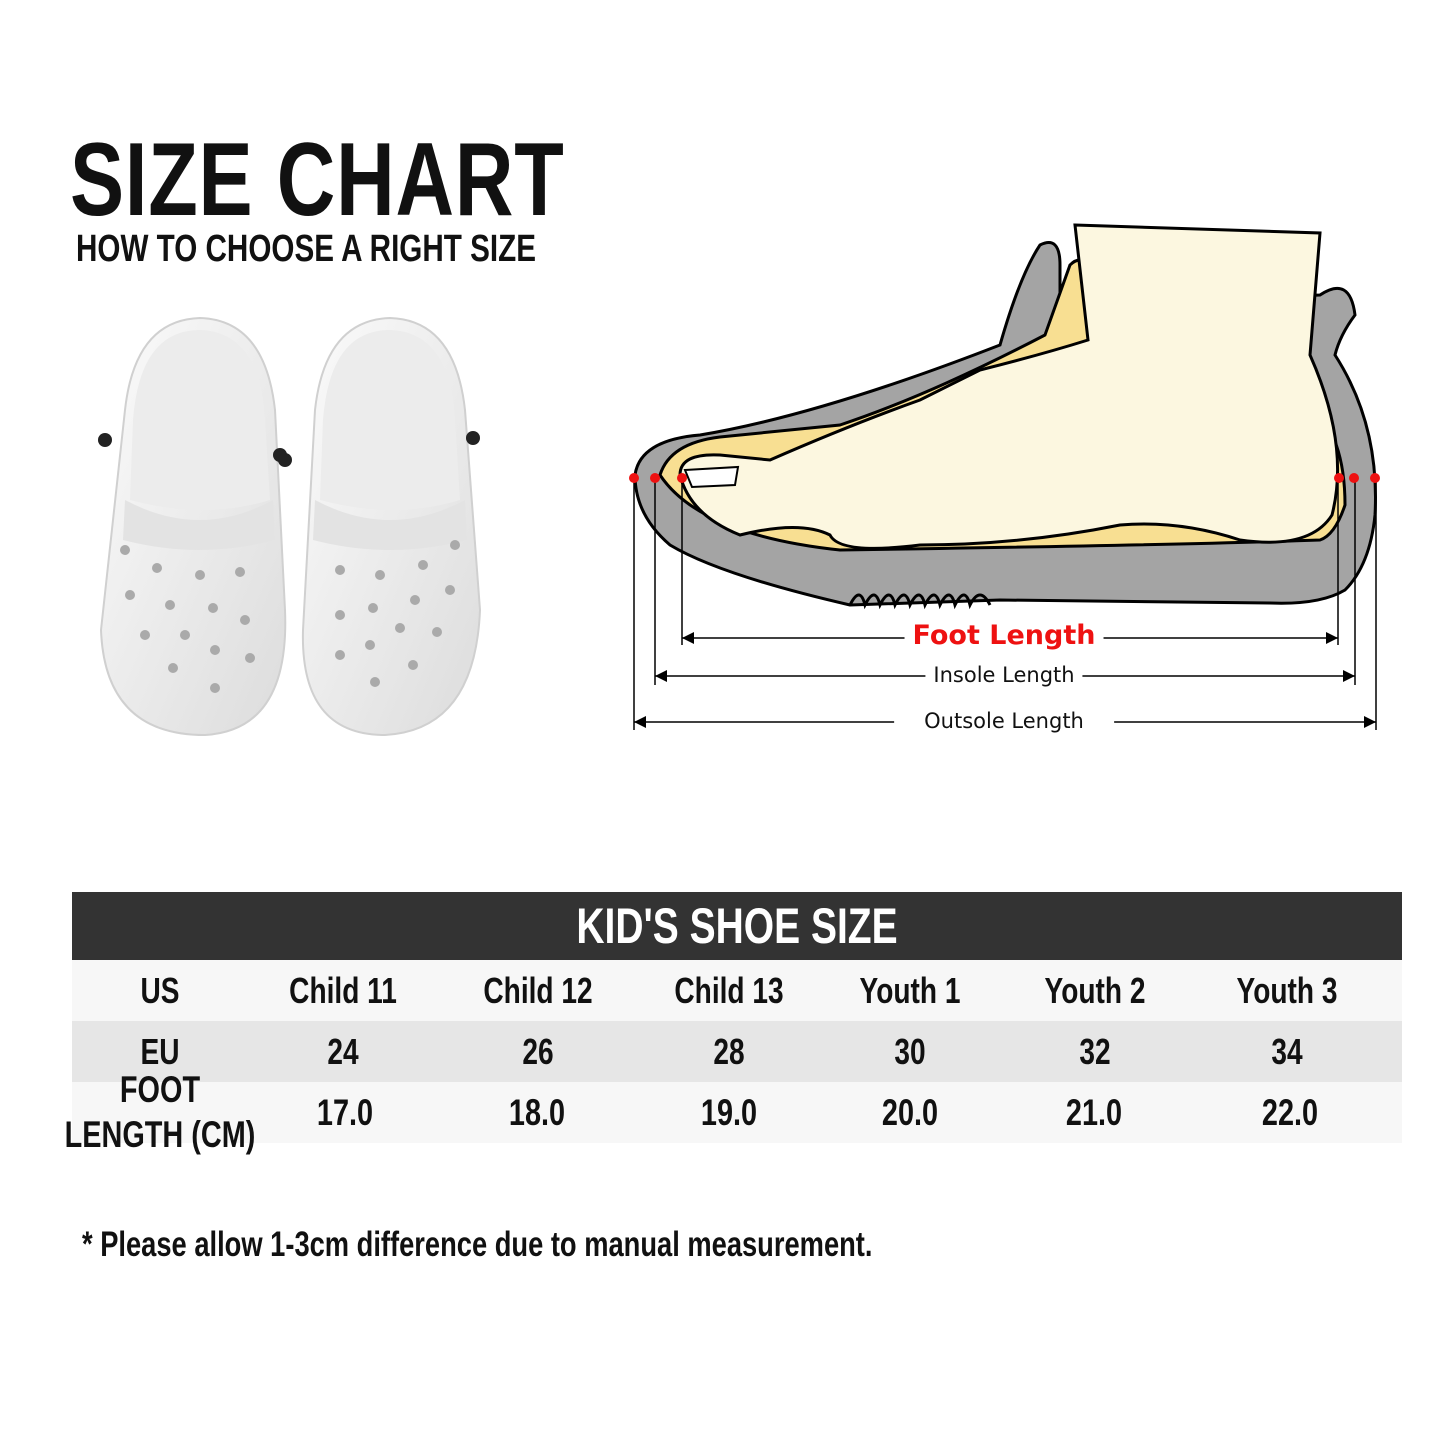 This screenshot has height=1445, width=1445. What do you see at coordinates (910, 990) in the screenshot?
I see `table-cell: Youth 1` at bounding box center [910, 990].